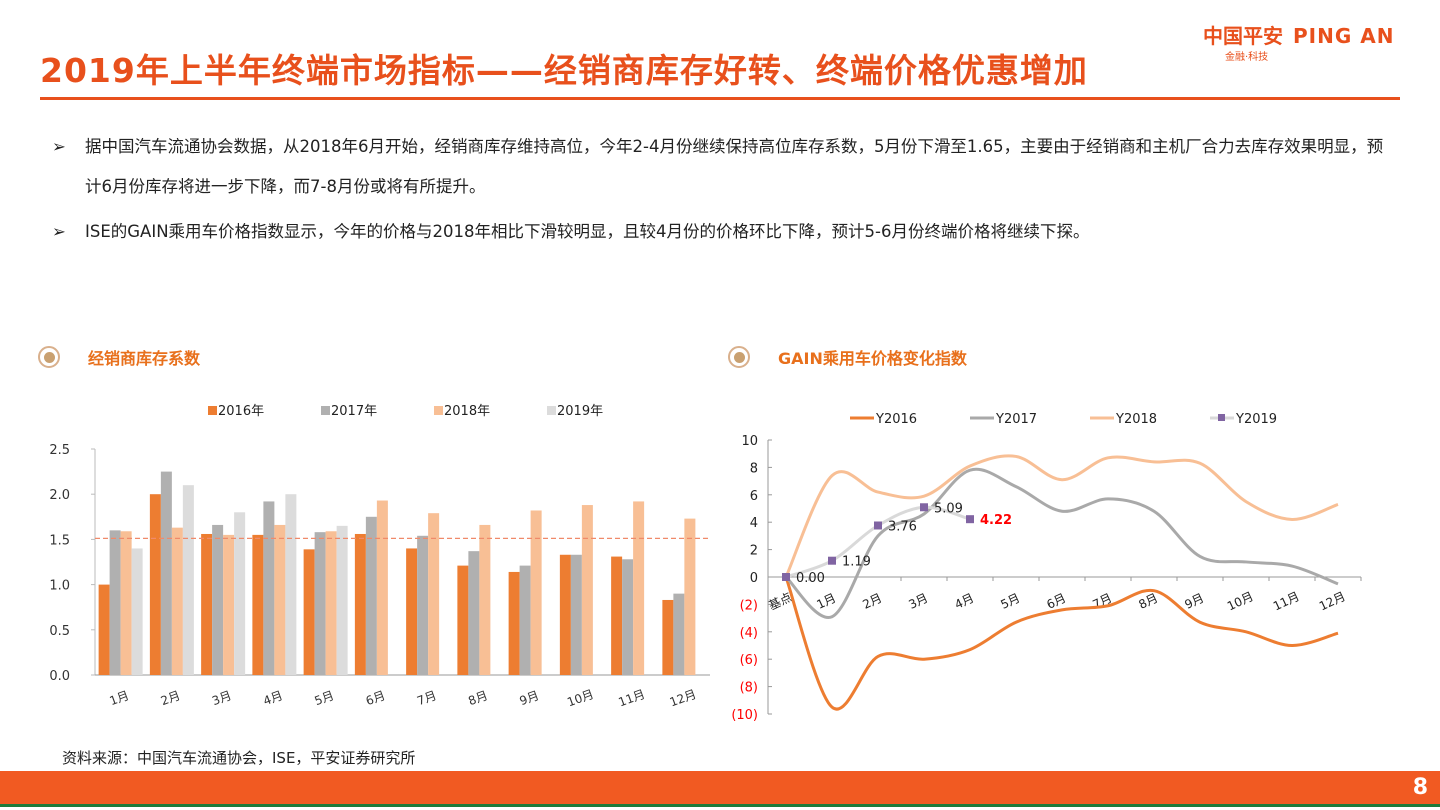 The height and width of the screenshot is (810, 1440). What do you see at coordinates (1061, 643) in the screenshot?
I see `series-line-Y2016` at bounding box center [1061, 643].